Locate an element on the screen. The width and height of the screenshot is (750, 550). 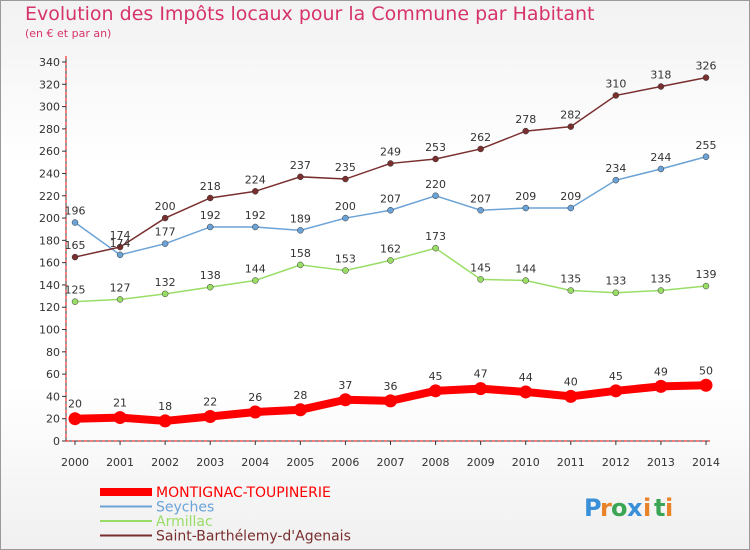
x-tick-label: 2012 is located at coordinates (616, 462).